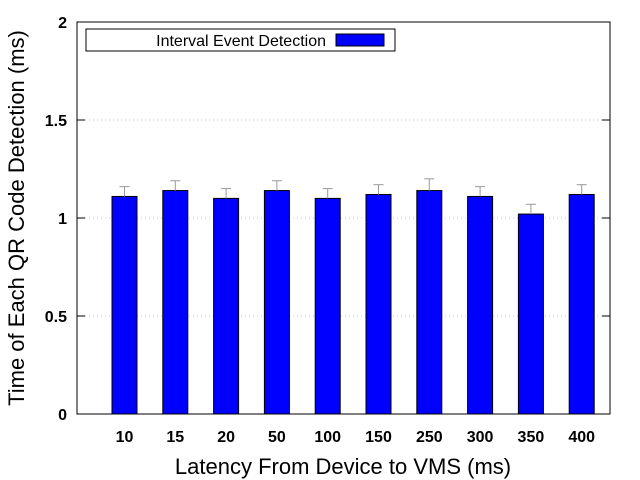  Describe the element at coordinates (62, 23) in the screenshot. I see `y-tick-label: 2` at that location.